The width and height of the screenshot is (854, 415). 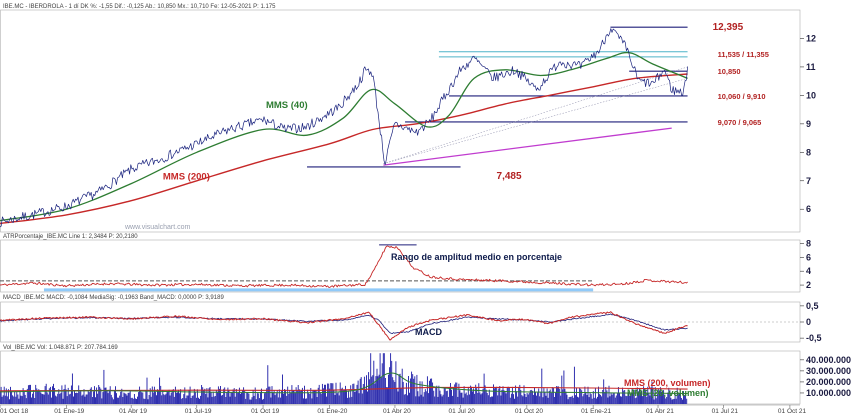 What do you see at coordinates (729, 71) in the screenshot?
I see `price-level-label: 10,850` at bounding box center [729, 71].